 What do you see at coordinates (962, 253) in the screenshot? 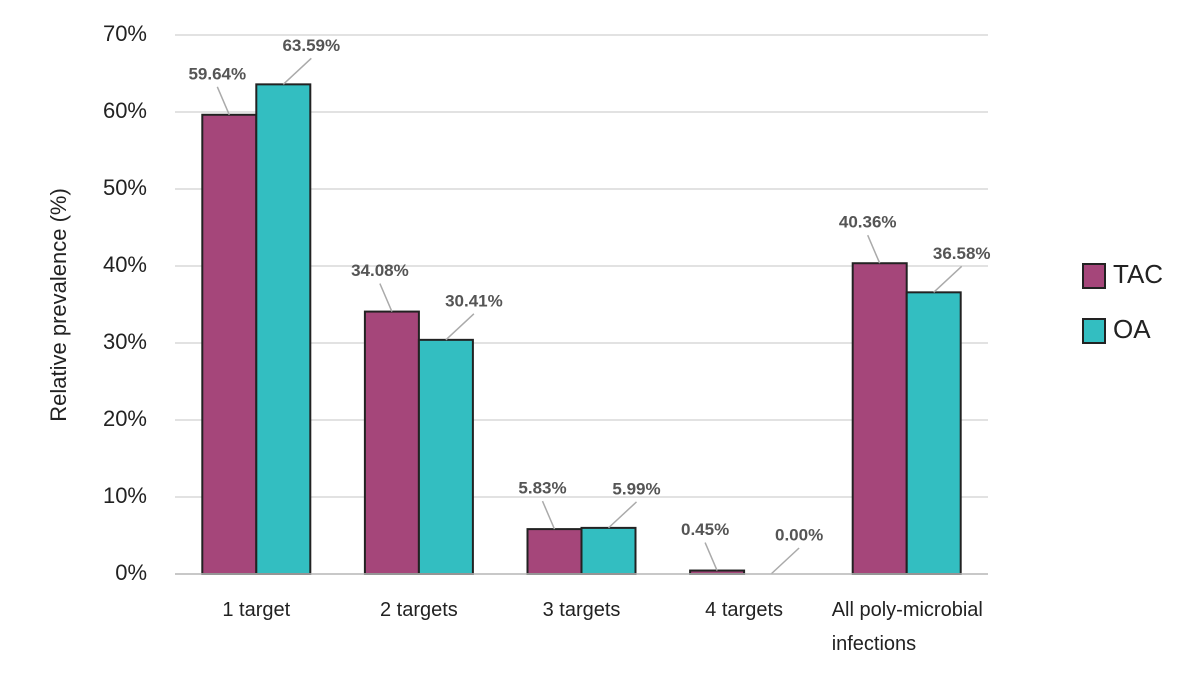
I see `data-label: 36.58%` at bounding box center [962, 253].